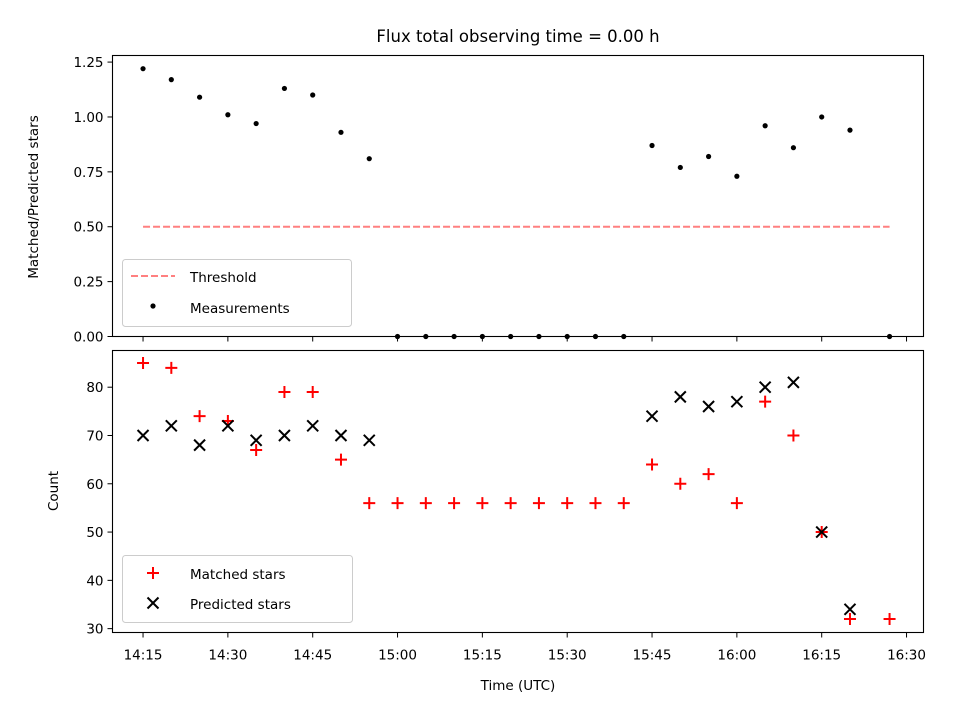  I want to click on legend-matched-label: Matched stars, so click(238, 575).